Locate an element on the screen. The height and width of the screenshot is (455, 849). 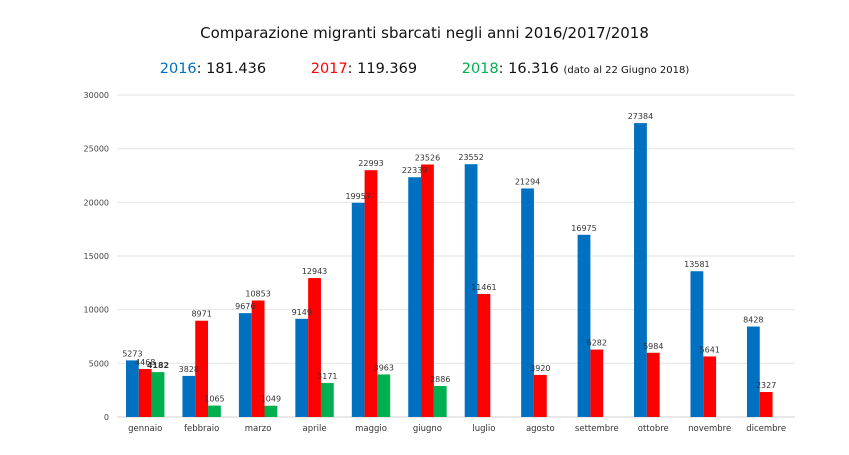
total-2018-note: (dato al 22 Giugno 2018) is located at coordinates (626, 70).